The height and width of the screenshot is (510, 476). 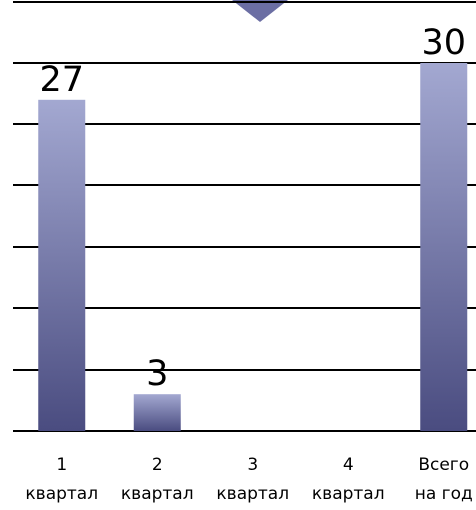 I want to click on x-tick-label-1-line-1: 1, so click(x=61, y=465).